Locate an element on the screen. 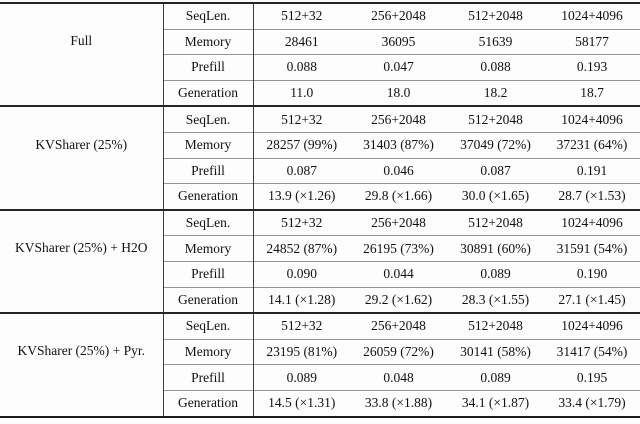 The height and width of the screenshot is (424, 640). method-name: KVSharer (25%) is located at coordinates (81, 144).